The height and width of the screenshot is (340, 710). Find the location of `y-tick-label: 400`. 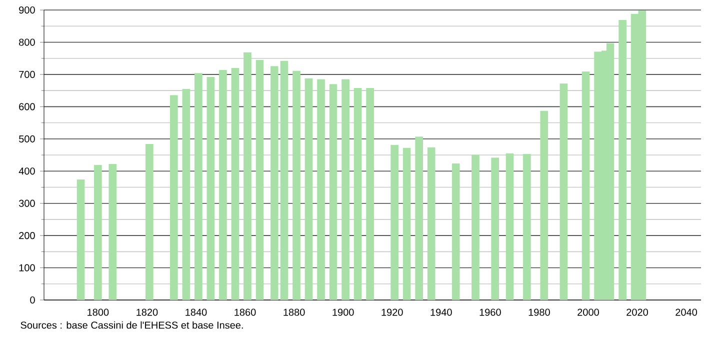

y-tick-label: 400 is located at coordinates (26, 171).